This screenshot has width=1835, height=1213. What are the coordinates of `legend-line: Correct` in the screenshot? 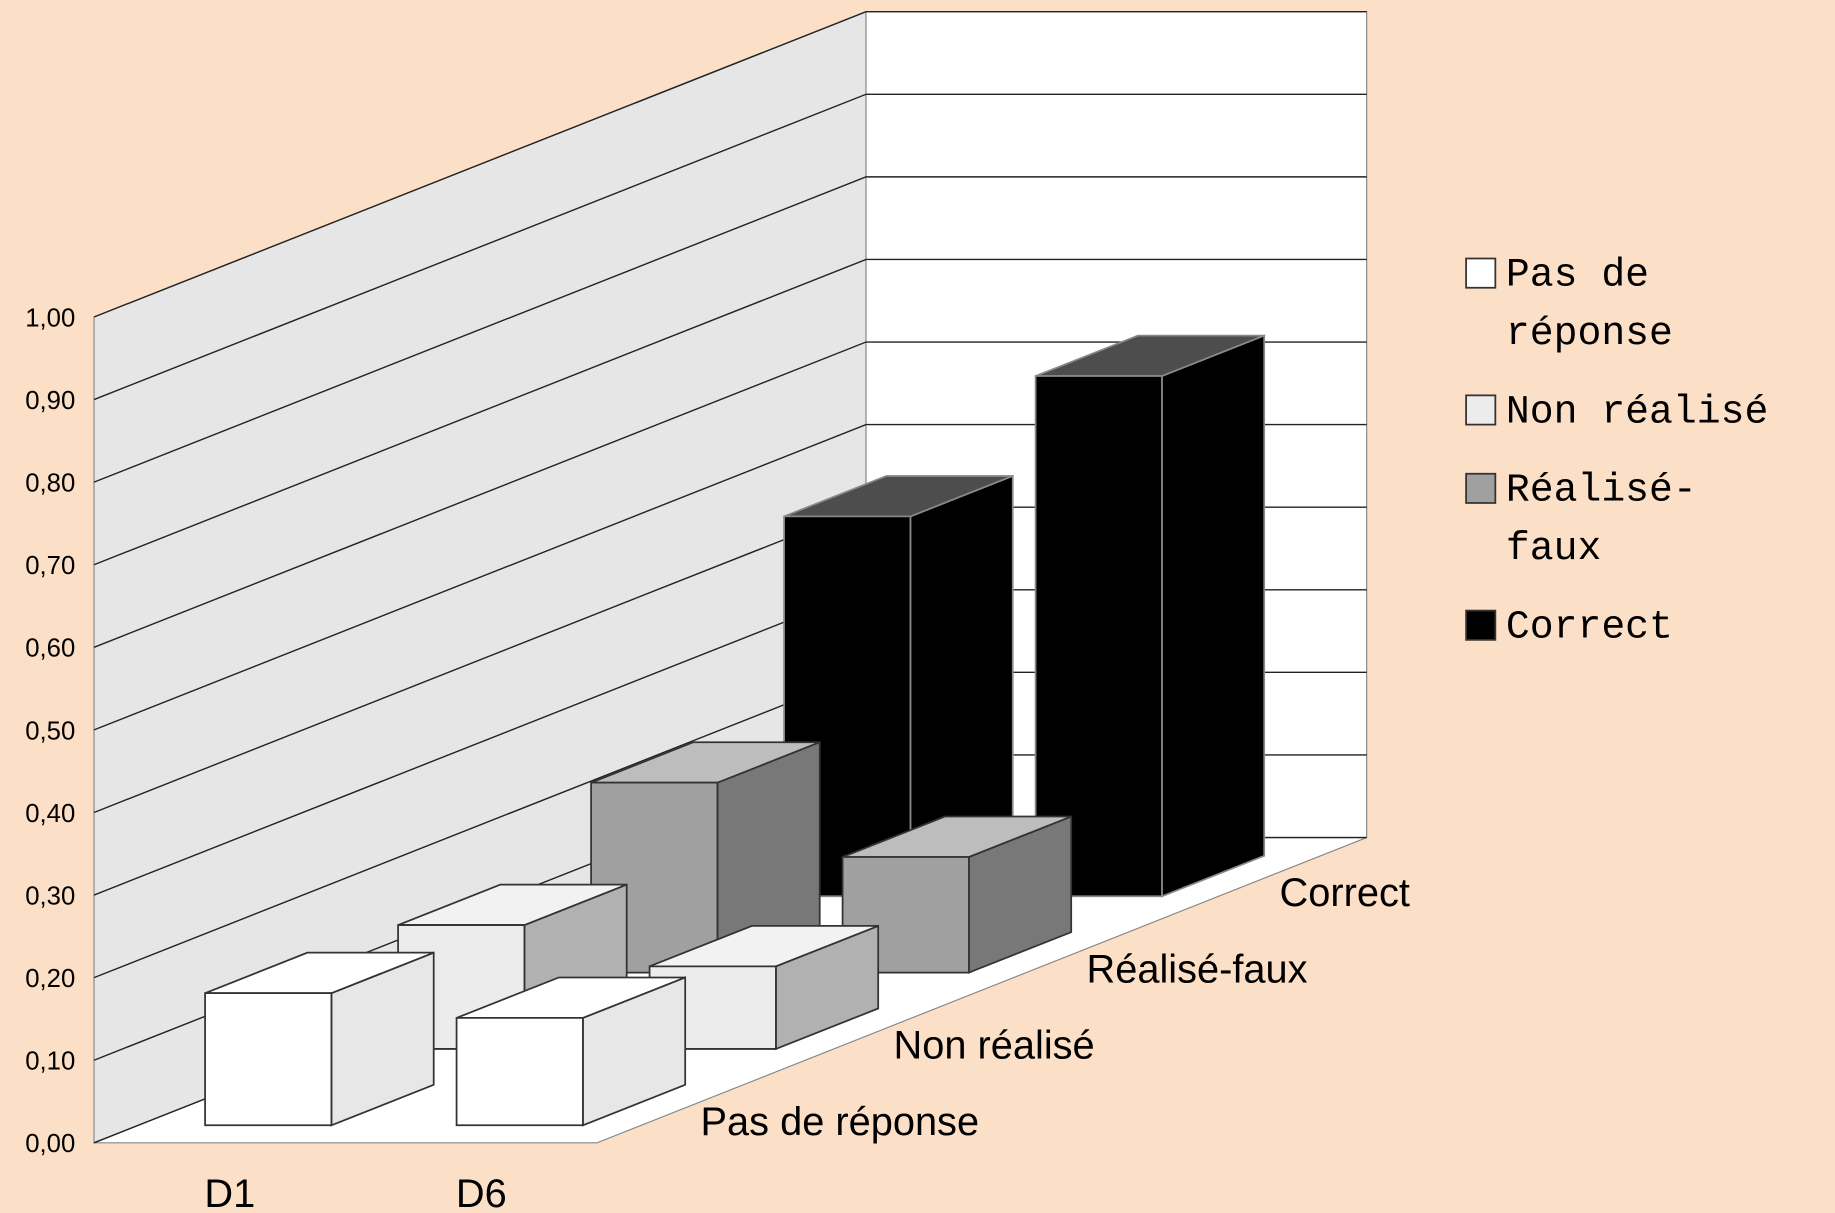 It's located at (1589, 626).